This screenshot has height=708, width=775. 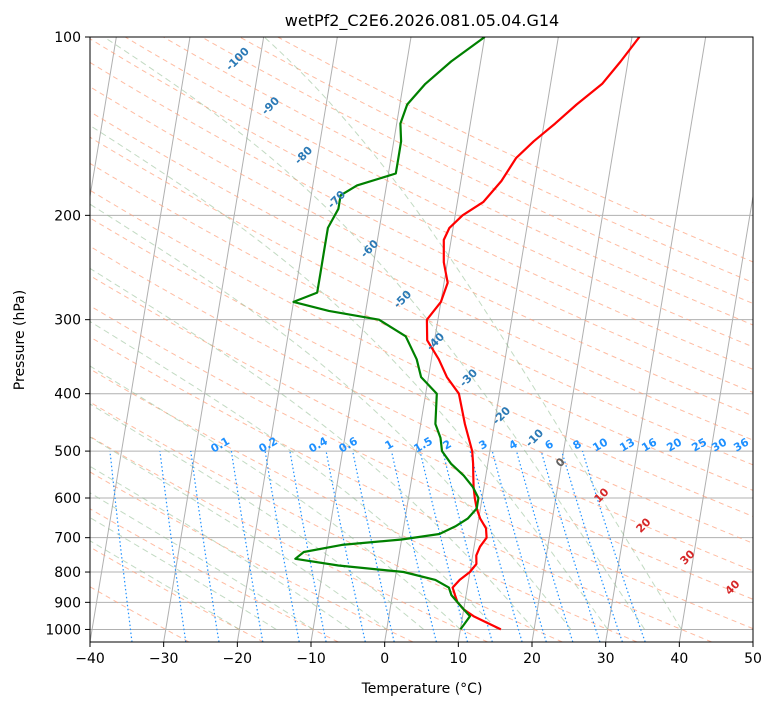 I want to click on x-tick-label: −20, so click(x=238, y=659).